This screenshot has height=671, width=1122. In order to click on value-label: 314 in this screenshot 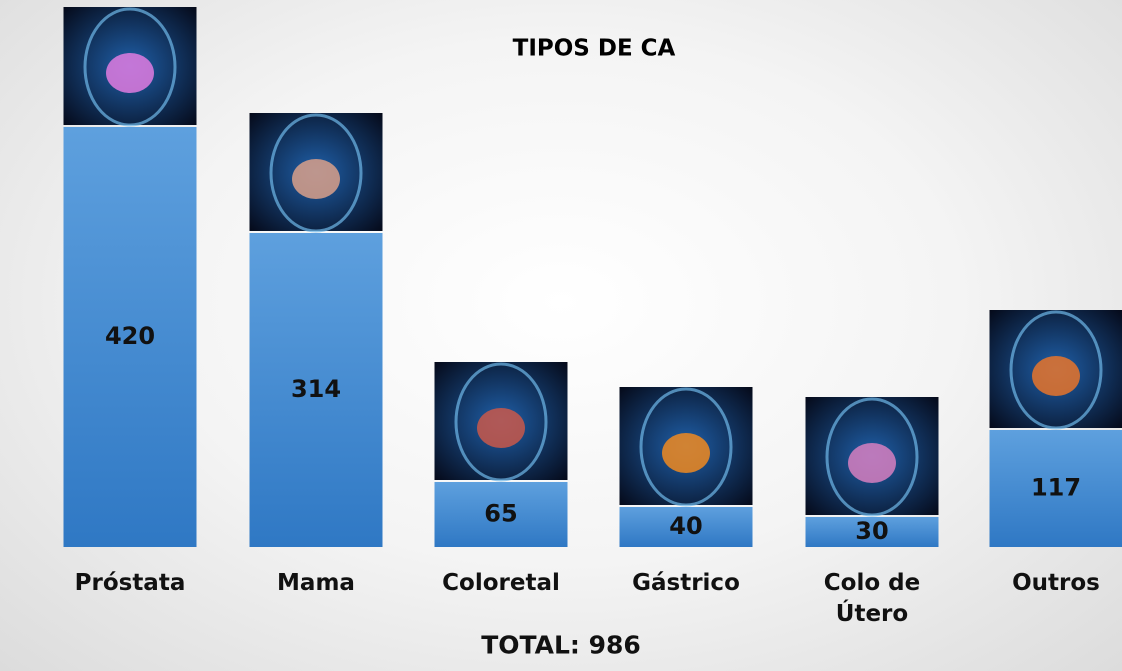, I will do `click(316, 389)`.